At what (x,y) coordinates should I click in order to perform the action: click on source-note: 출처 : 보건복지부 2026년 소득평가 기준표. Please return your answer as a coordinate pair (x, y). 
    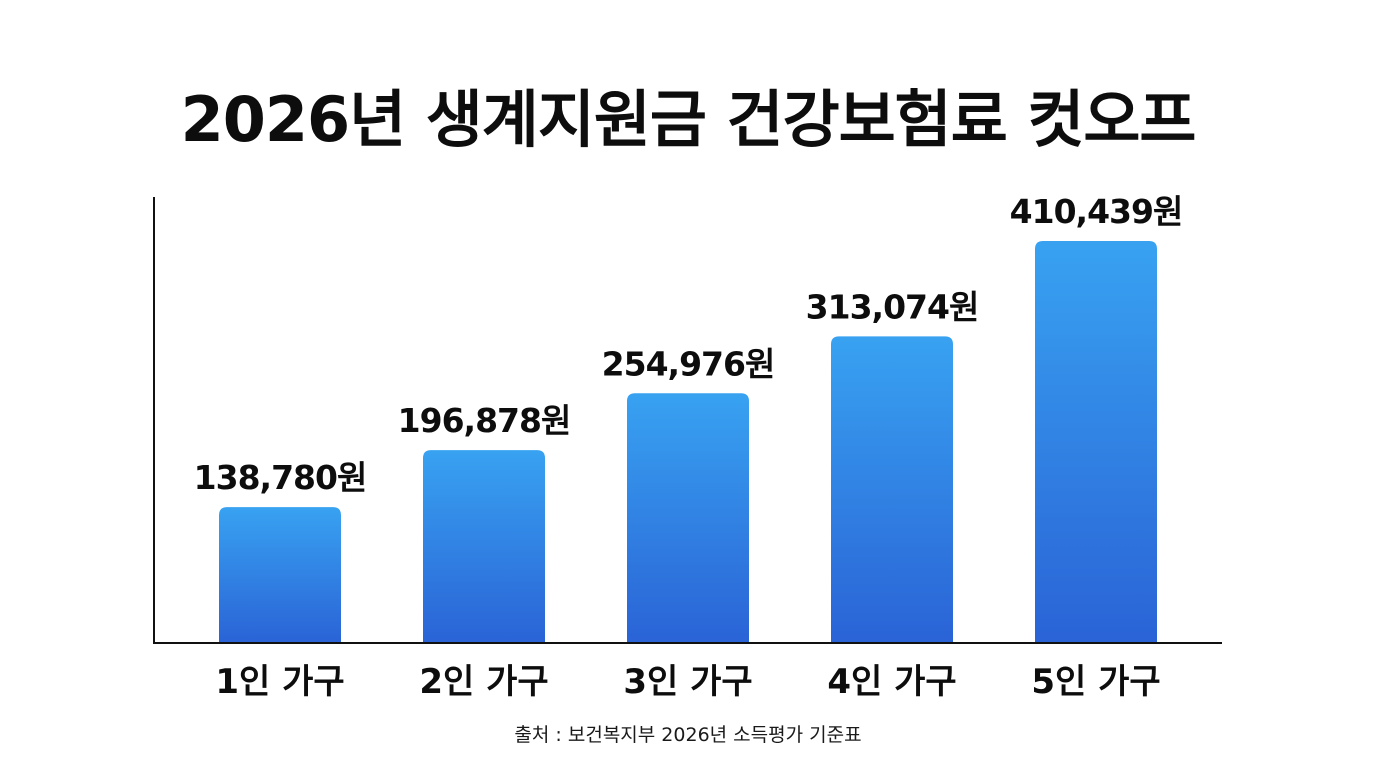
    Looking at the image, I should click on (688, 735).